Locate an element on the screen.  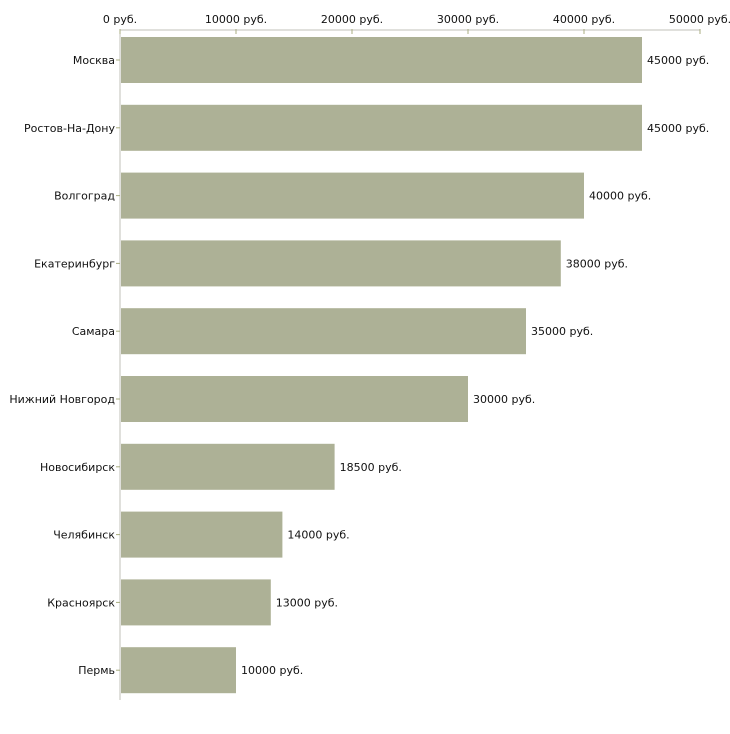
category-label: Челябинск is located at coordinates (84, 535).